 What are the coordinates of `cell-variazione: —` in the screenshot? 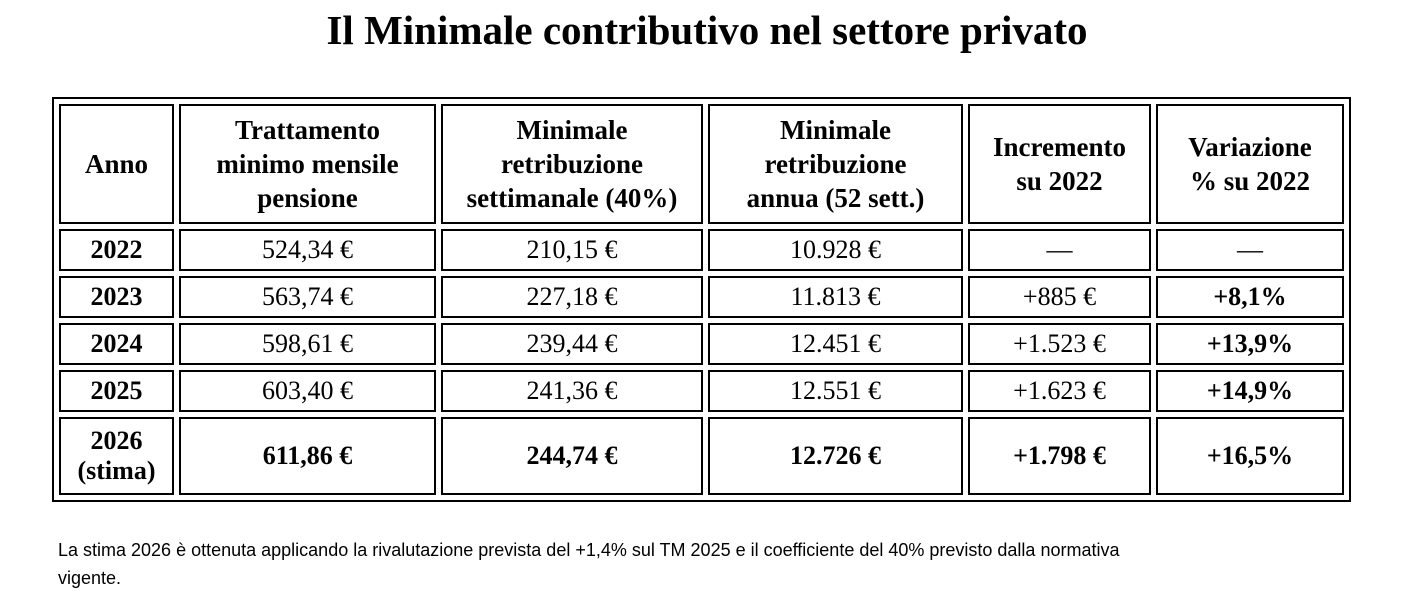 It's located at (1250, 250).